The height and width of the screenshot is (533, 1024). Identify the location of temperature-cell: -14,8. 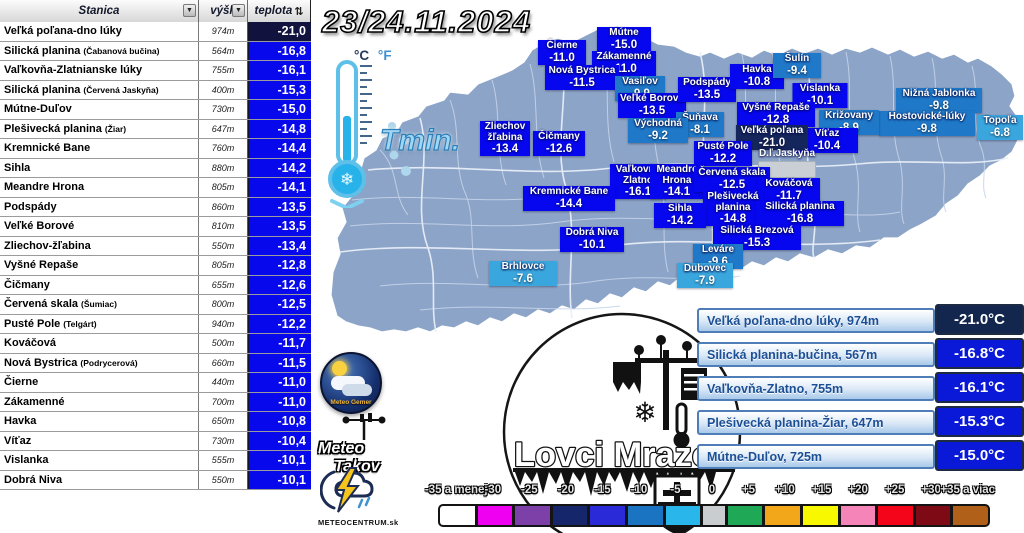
(279, 128).